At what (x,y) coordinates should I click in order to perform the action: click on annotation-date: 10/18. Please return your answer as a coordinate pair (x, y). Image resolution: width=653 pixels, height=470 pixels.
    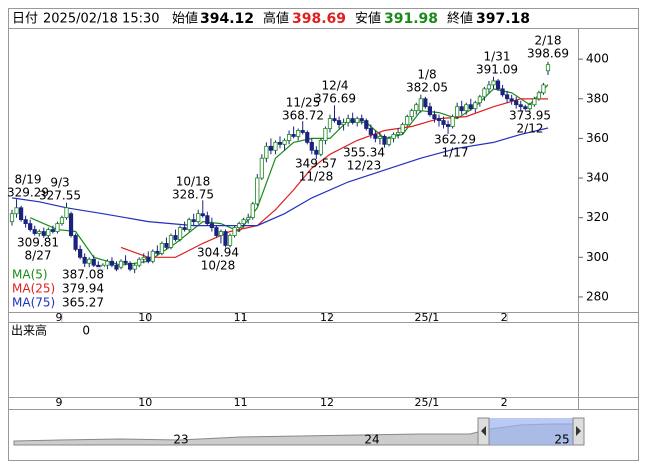
    Looking at the image, I should click on (193, 182).